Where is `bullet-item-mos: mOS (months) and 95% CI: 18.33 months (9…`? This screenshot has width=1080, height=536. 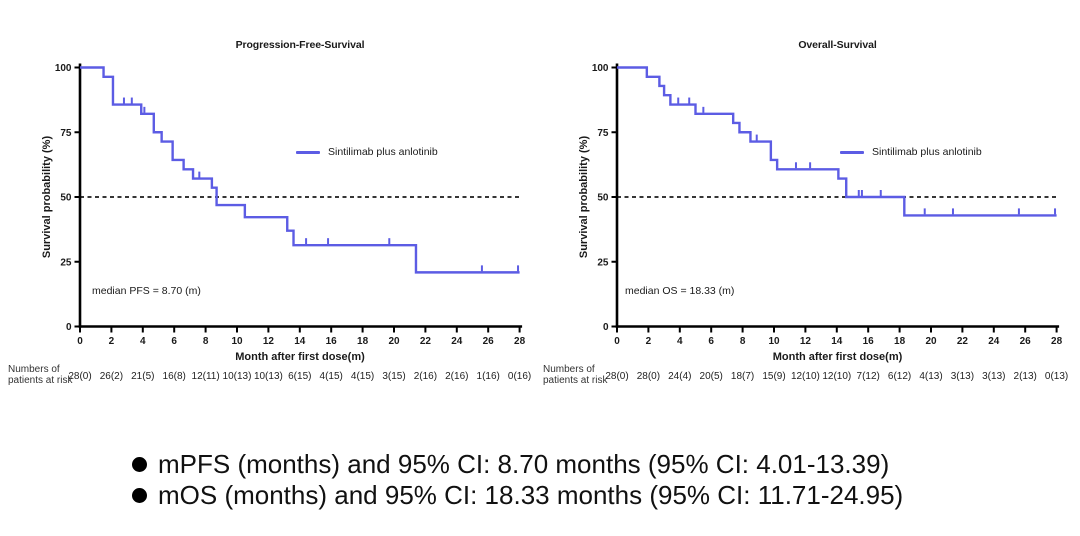 bullet-item-mos: mOS (months) and 95% CI: 18.33 months (9… is located at coordinates (517, 495).